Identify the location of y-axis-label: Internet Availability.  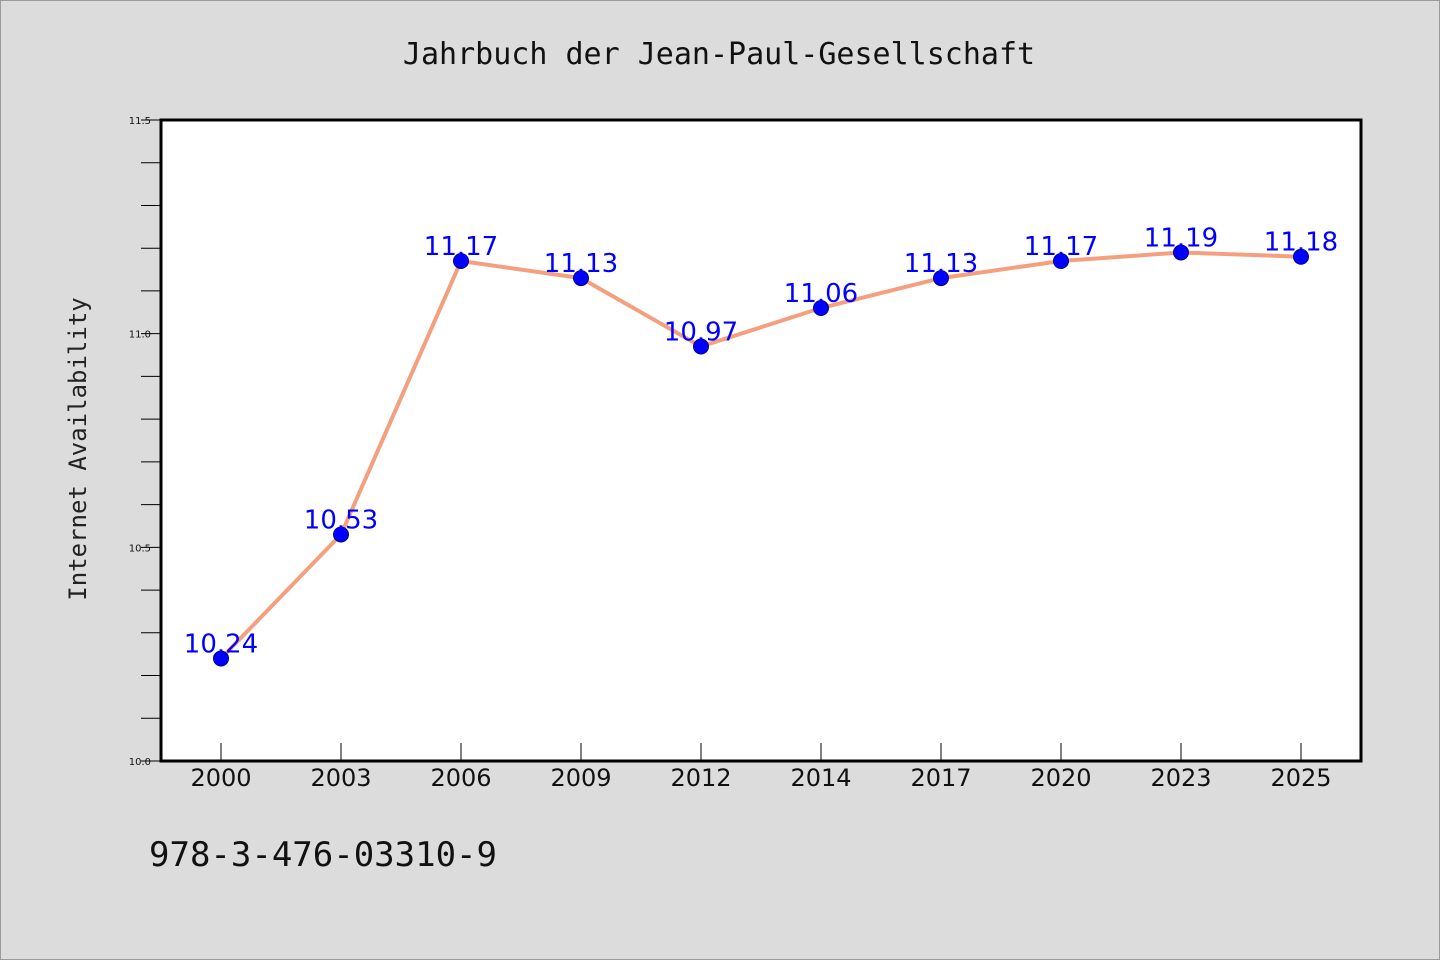
(78, 448).